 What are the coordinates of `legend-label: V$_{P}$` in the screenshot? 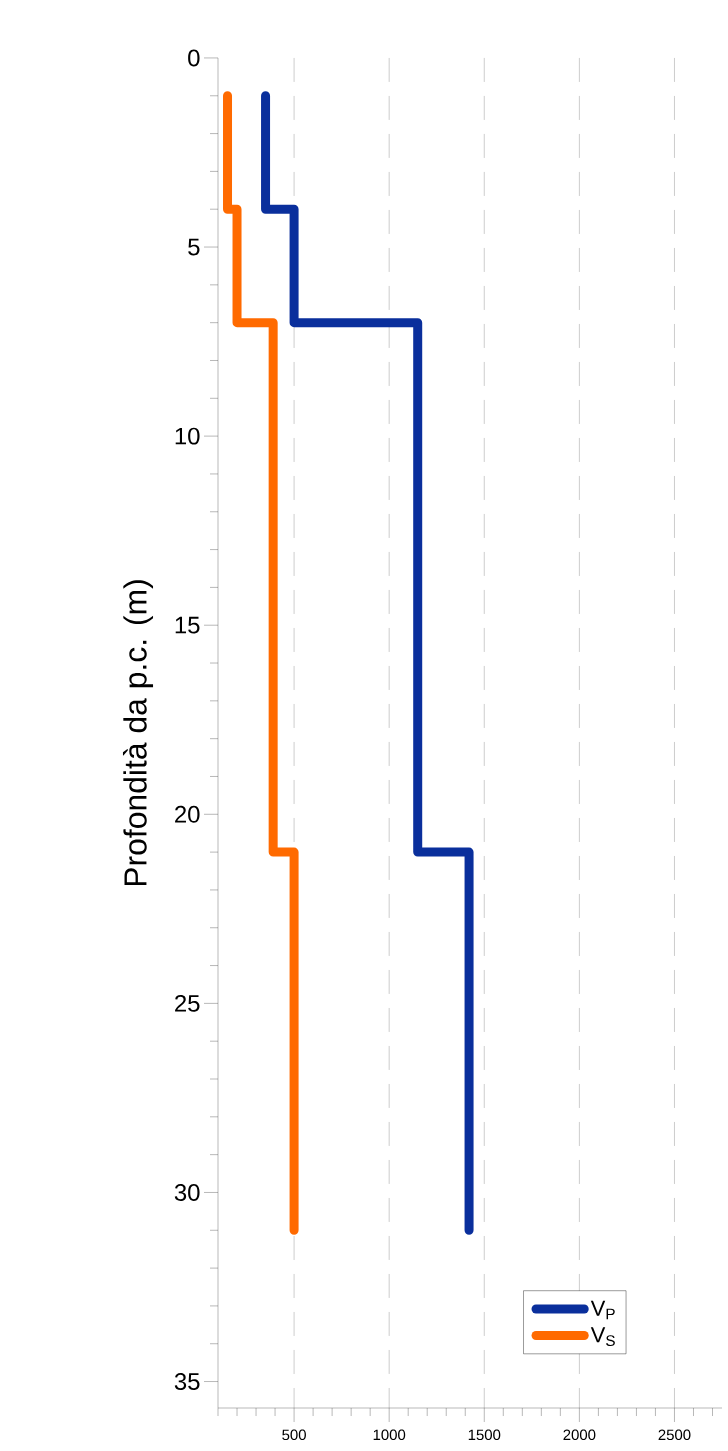 It's located at (602, 1310).